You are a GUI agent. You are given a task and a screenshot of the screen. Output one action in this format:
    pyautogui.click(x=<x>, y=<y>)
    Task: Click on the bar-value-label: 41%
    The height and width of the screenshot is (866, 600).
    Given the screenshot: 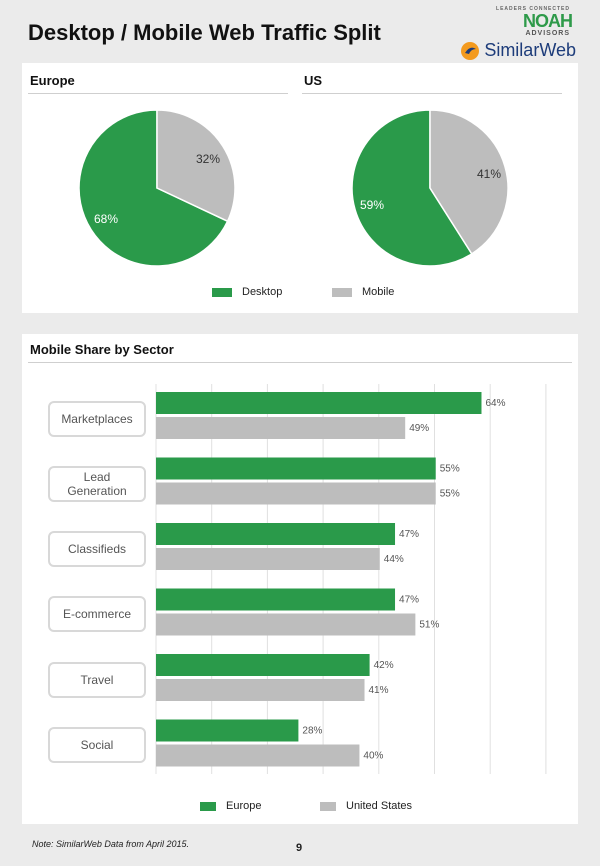 What is the action you would take?
    pyautogui.click(x=379, y=690)
    